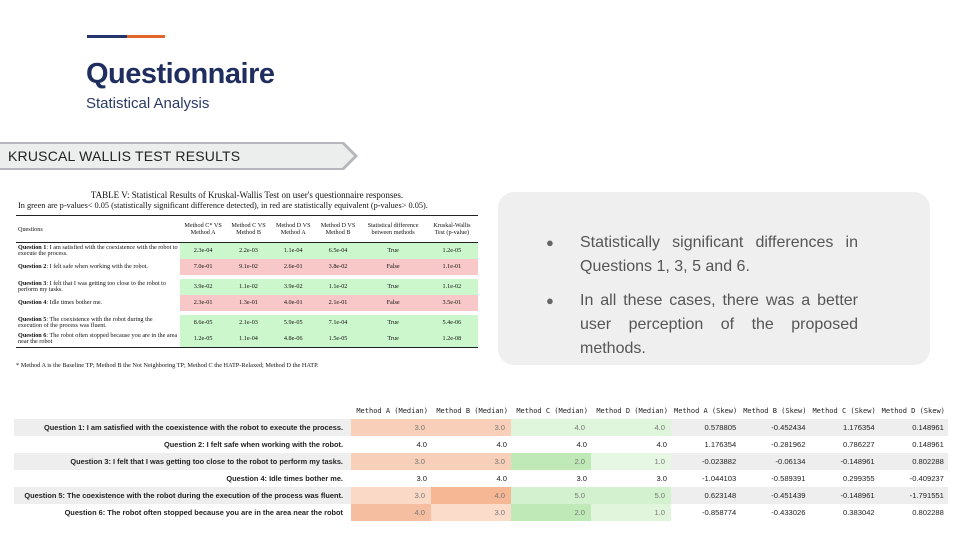 This screenshot has width=960, height=540. Describe the element at coordinates (706, 461) in the screenshot. I see `skew-cell: -0.023882` at that location.